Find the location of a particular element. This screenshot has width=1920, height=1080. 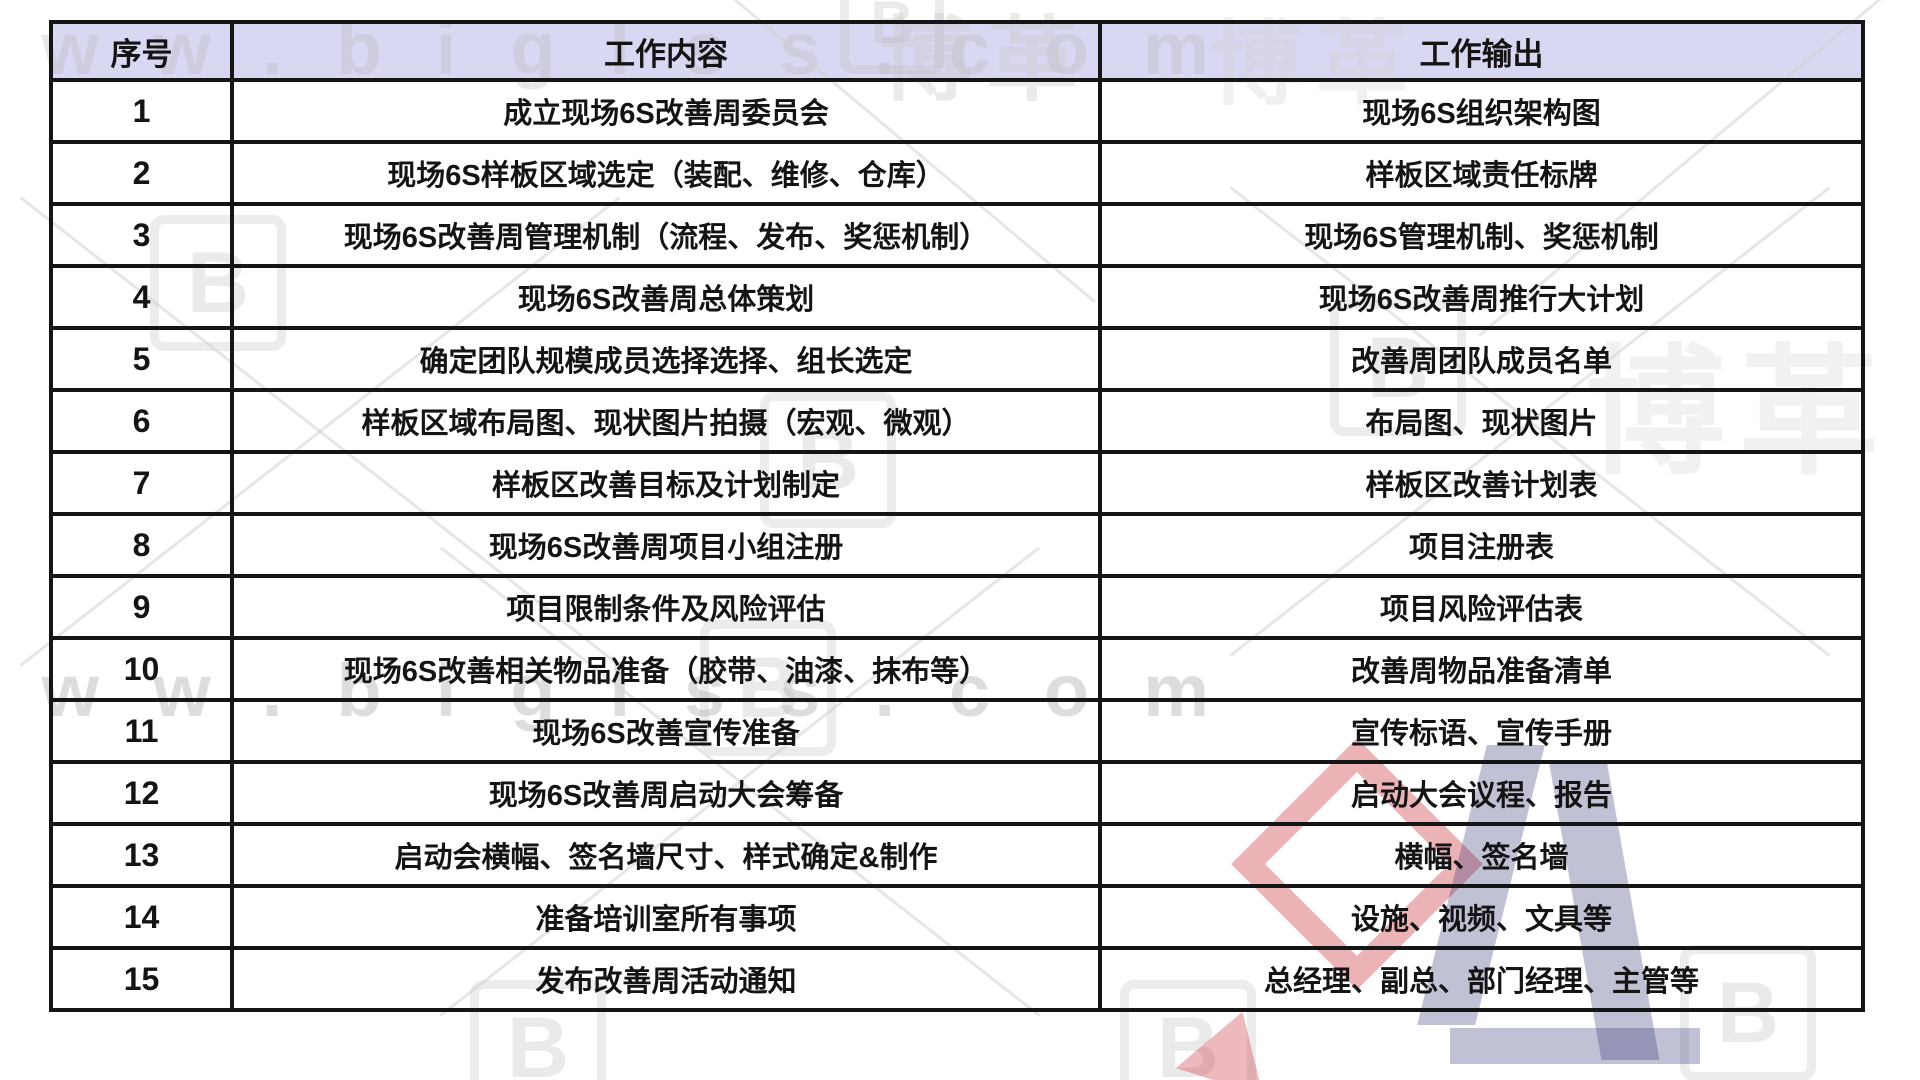

table-row: 12 现场6S改善周启动大会筹备 启动大会议程、报告 is located at coordinates (957, 793).